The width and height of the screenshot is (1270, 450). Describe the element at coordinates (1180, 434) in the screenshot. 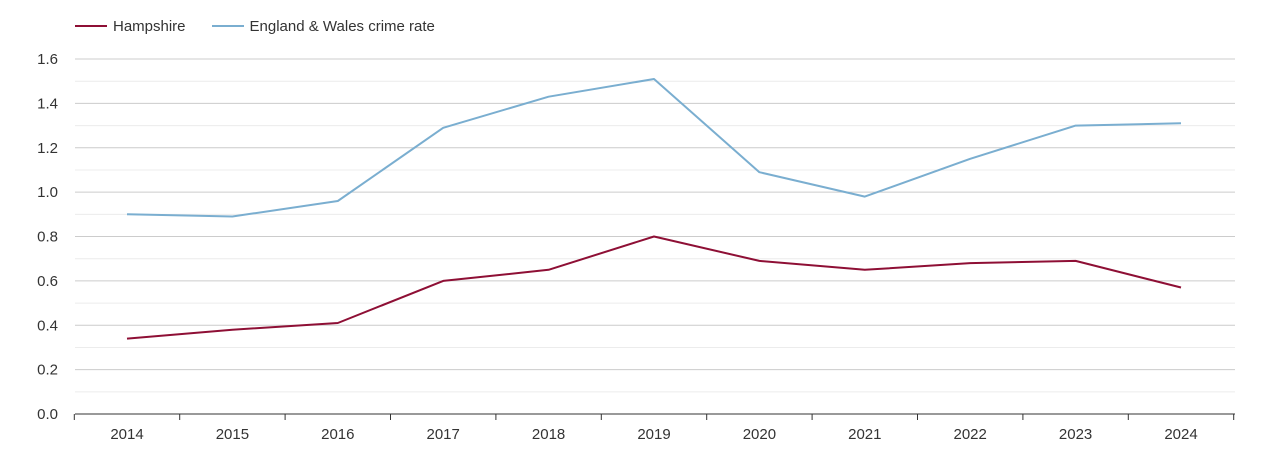

I see `x-tick-label: 2024` at that location.